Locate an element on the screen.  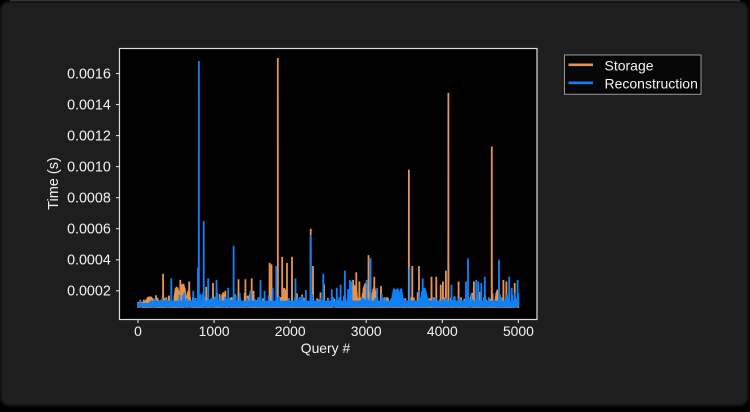
svg-text: 4000 is located at coordinates (442, 331).